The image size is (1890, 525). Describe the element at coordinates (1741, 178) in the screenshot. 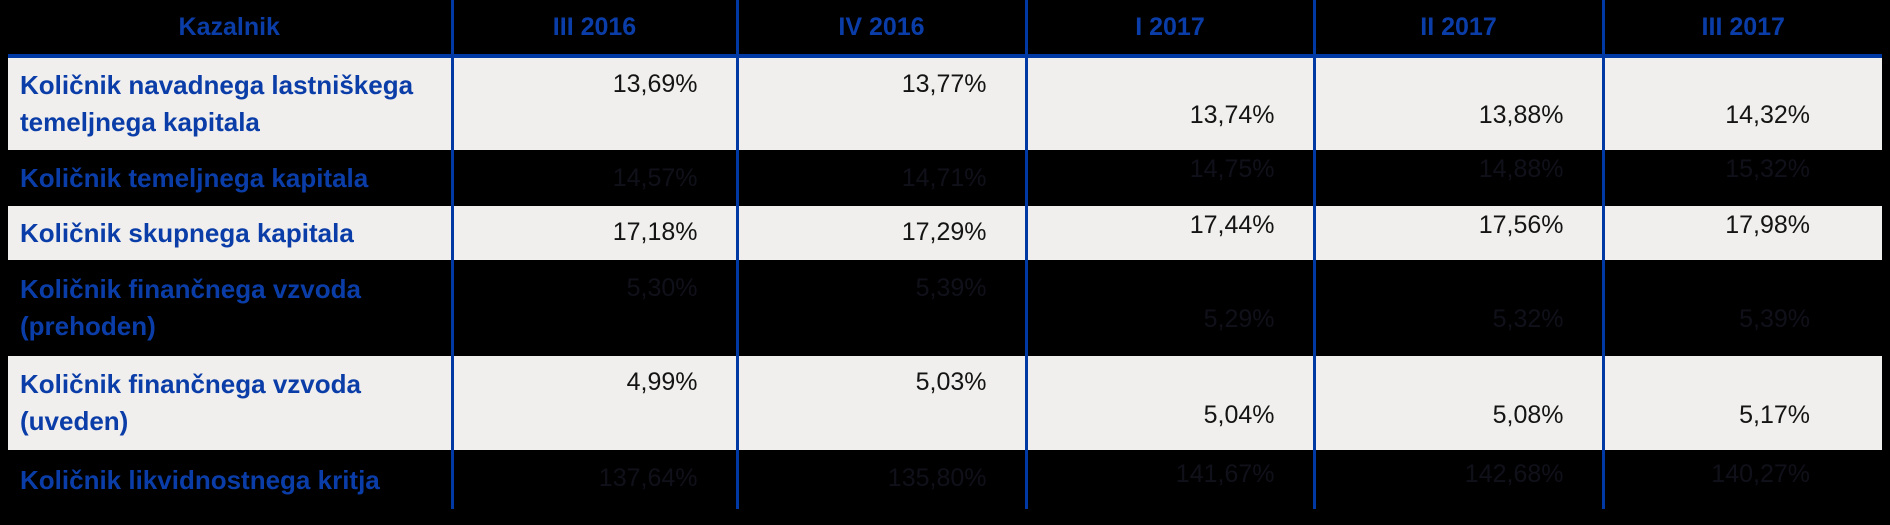

I see `cell-value: 15,32%` at that location.